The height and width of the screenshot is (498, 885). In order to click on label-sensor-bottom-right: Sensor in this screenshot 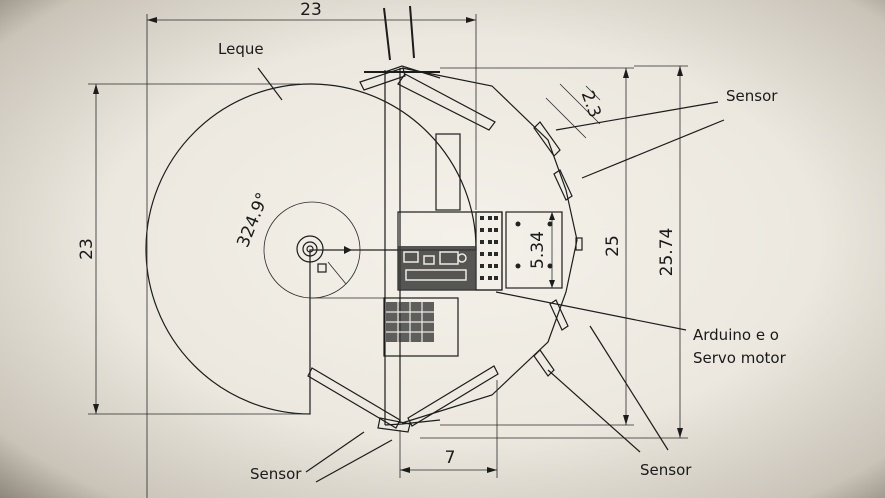, I will do `click(666, 470)`.